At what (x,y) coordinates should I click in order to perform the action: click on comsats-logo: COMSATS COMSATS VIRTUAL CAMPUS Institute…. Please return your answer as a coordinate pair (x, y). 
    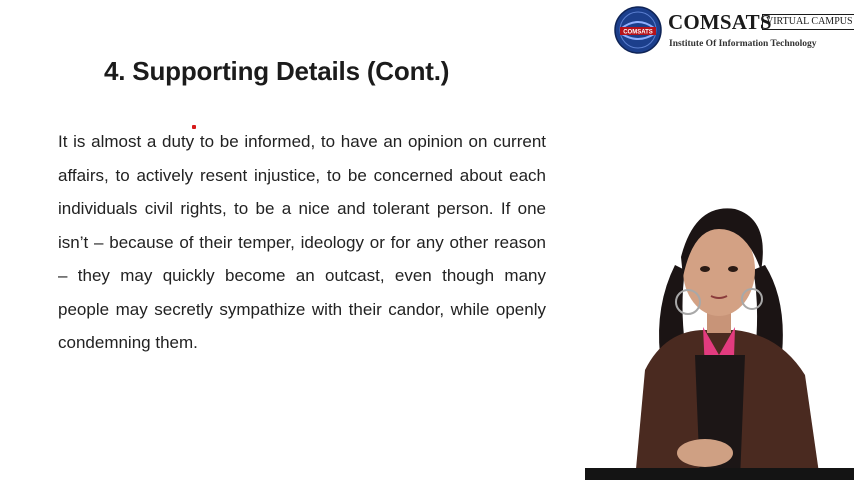
    Looking at the image, I should click on (734, 30).